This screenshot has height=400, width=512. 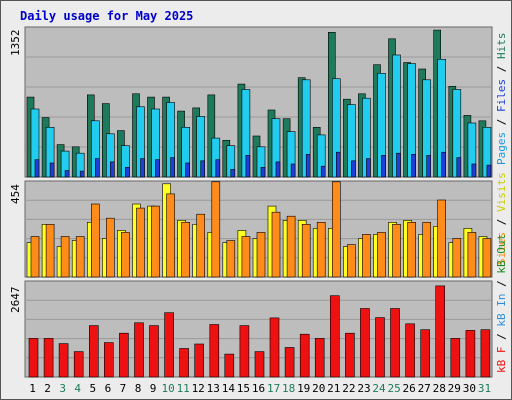 I want to click on day-label-31: 31, so click(x=484, y=388).